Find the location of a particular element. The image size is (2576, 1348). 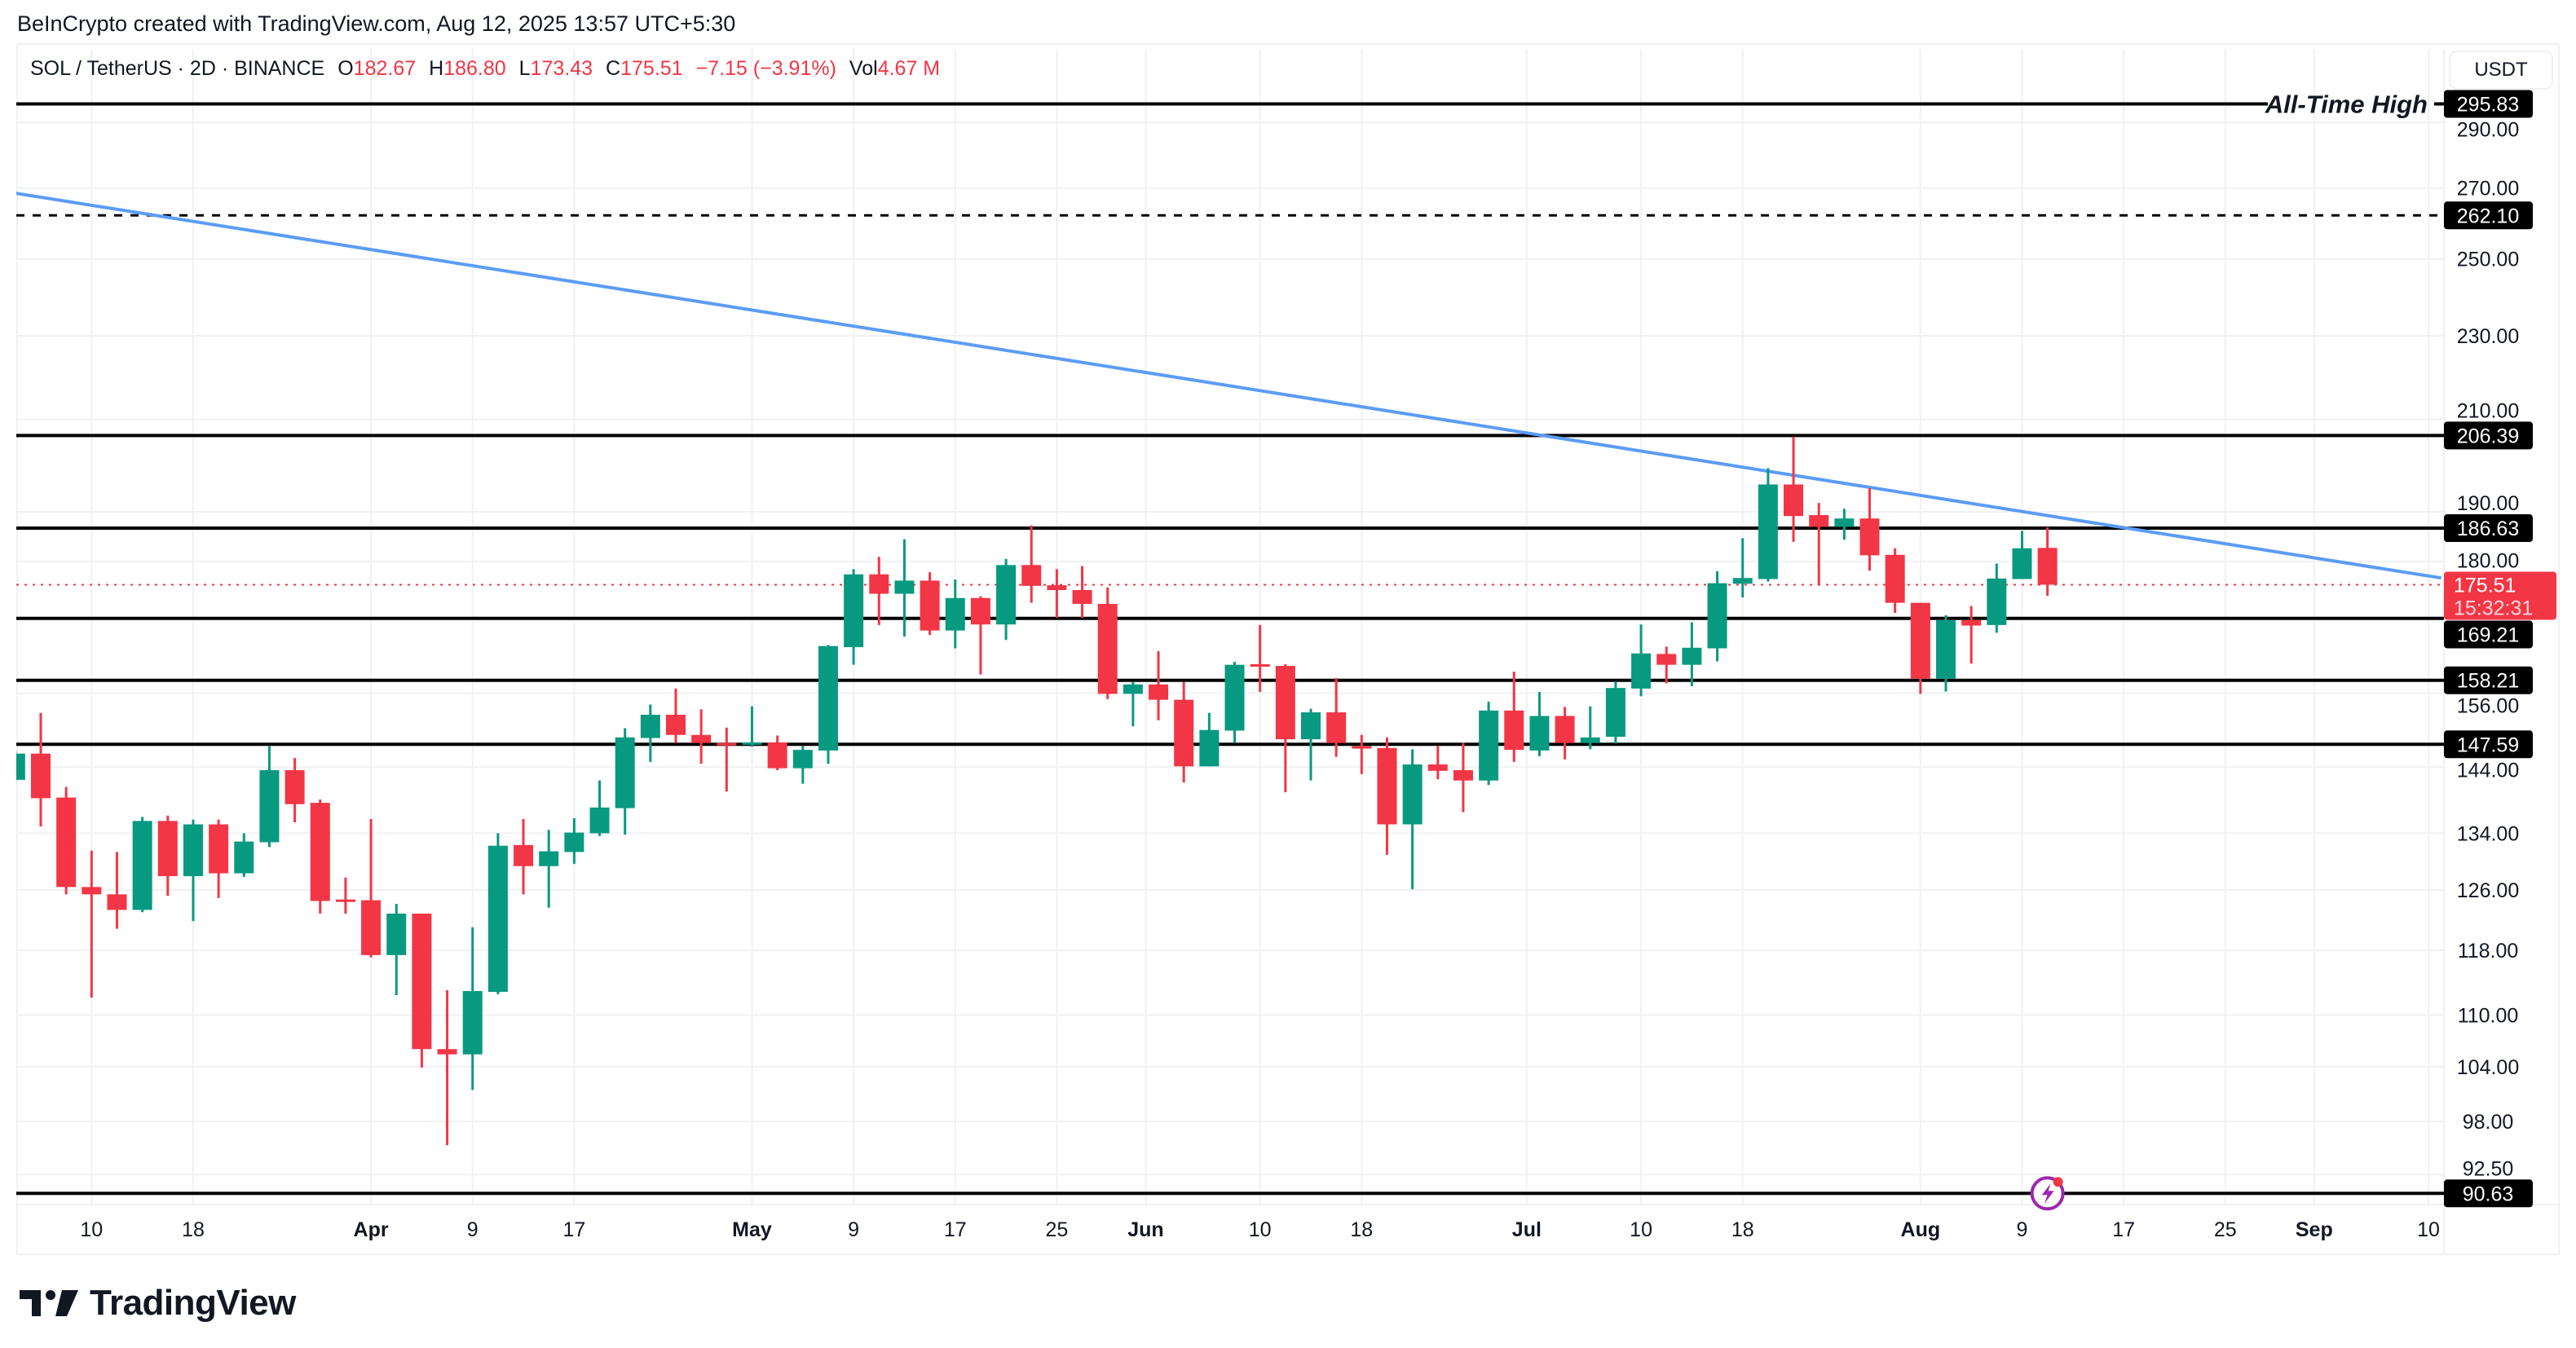

tradingview-logo-text: TradingView is located at coordinates (193, 1303).